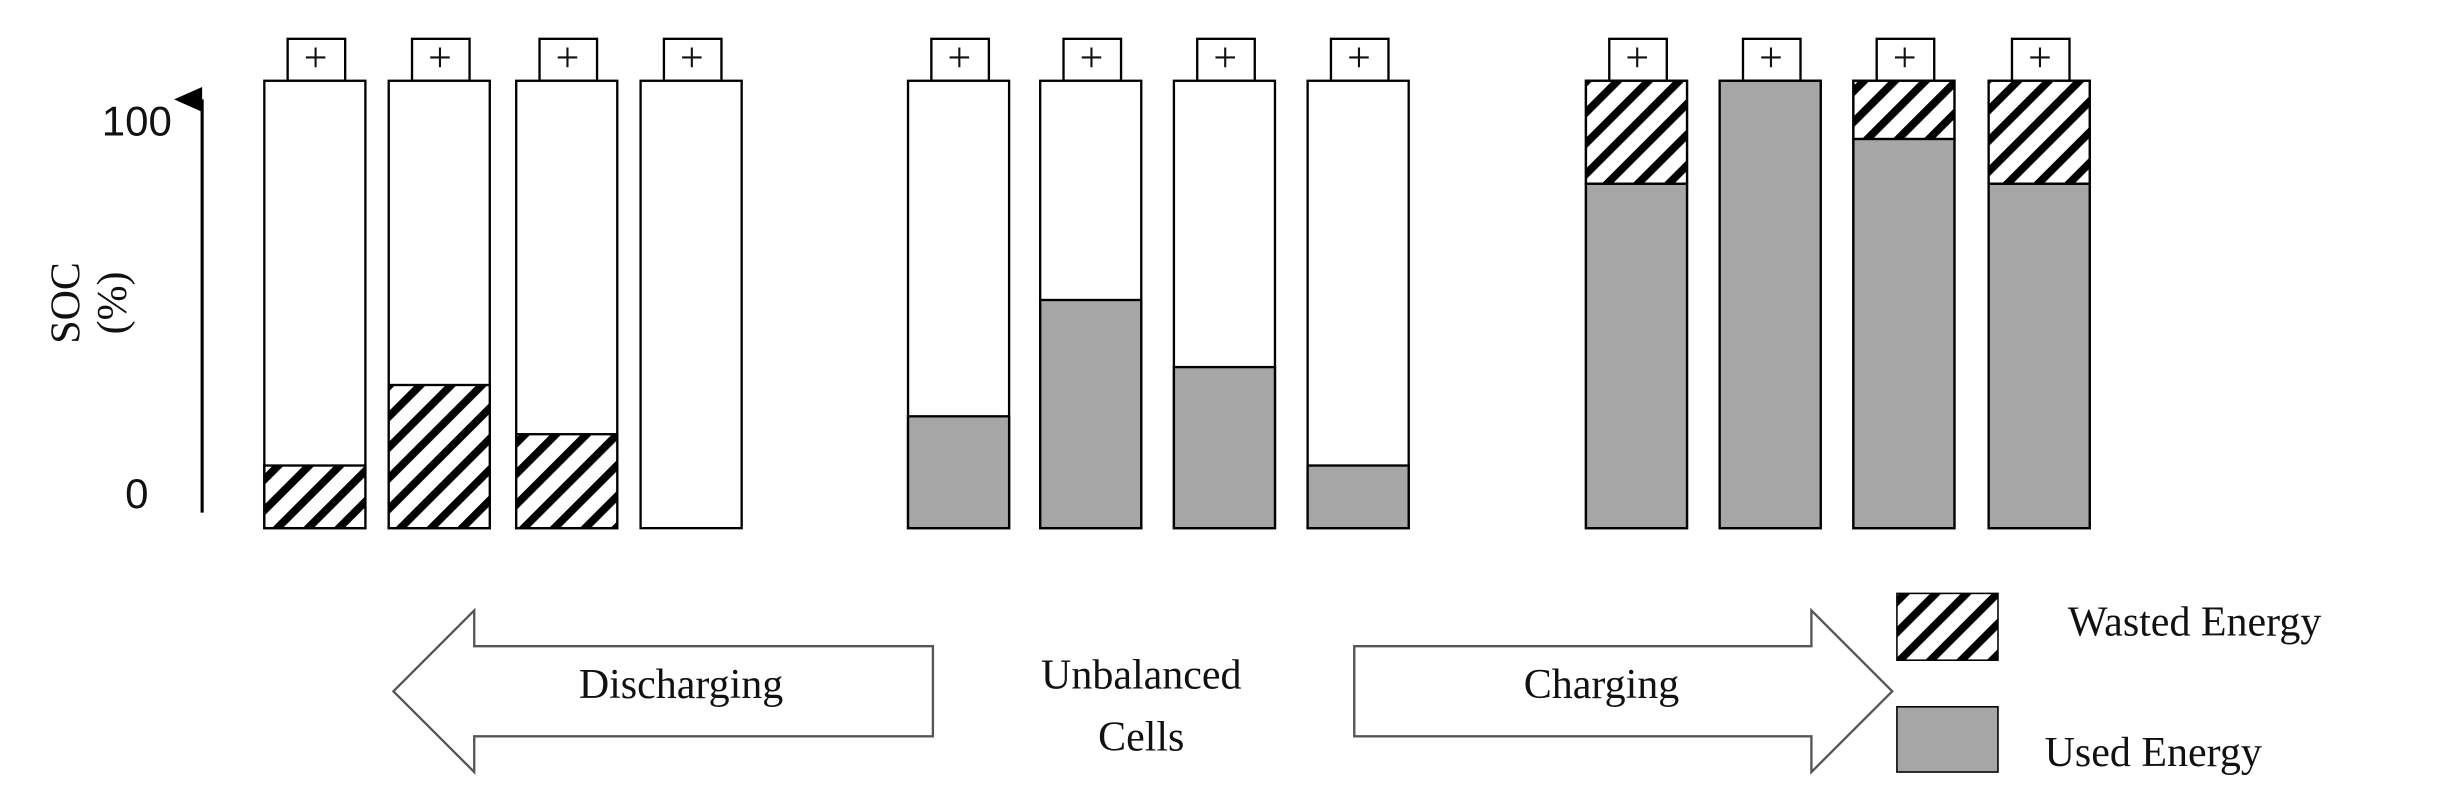 The height and width of the screenshot is (800, 2438). I want to click on y-tick-label: 0, so click(136, 493).